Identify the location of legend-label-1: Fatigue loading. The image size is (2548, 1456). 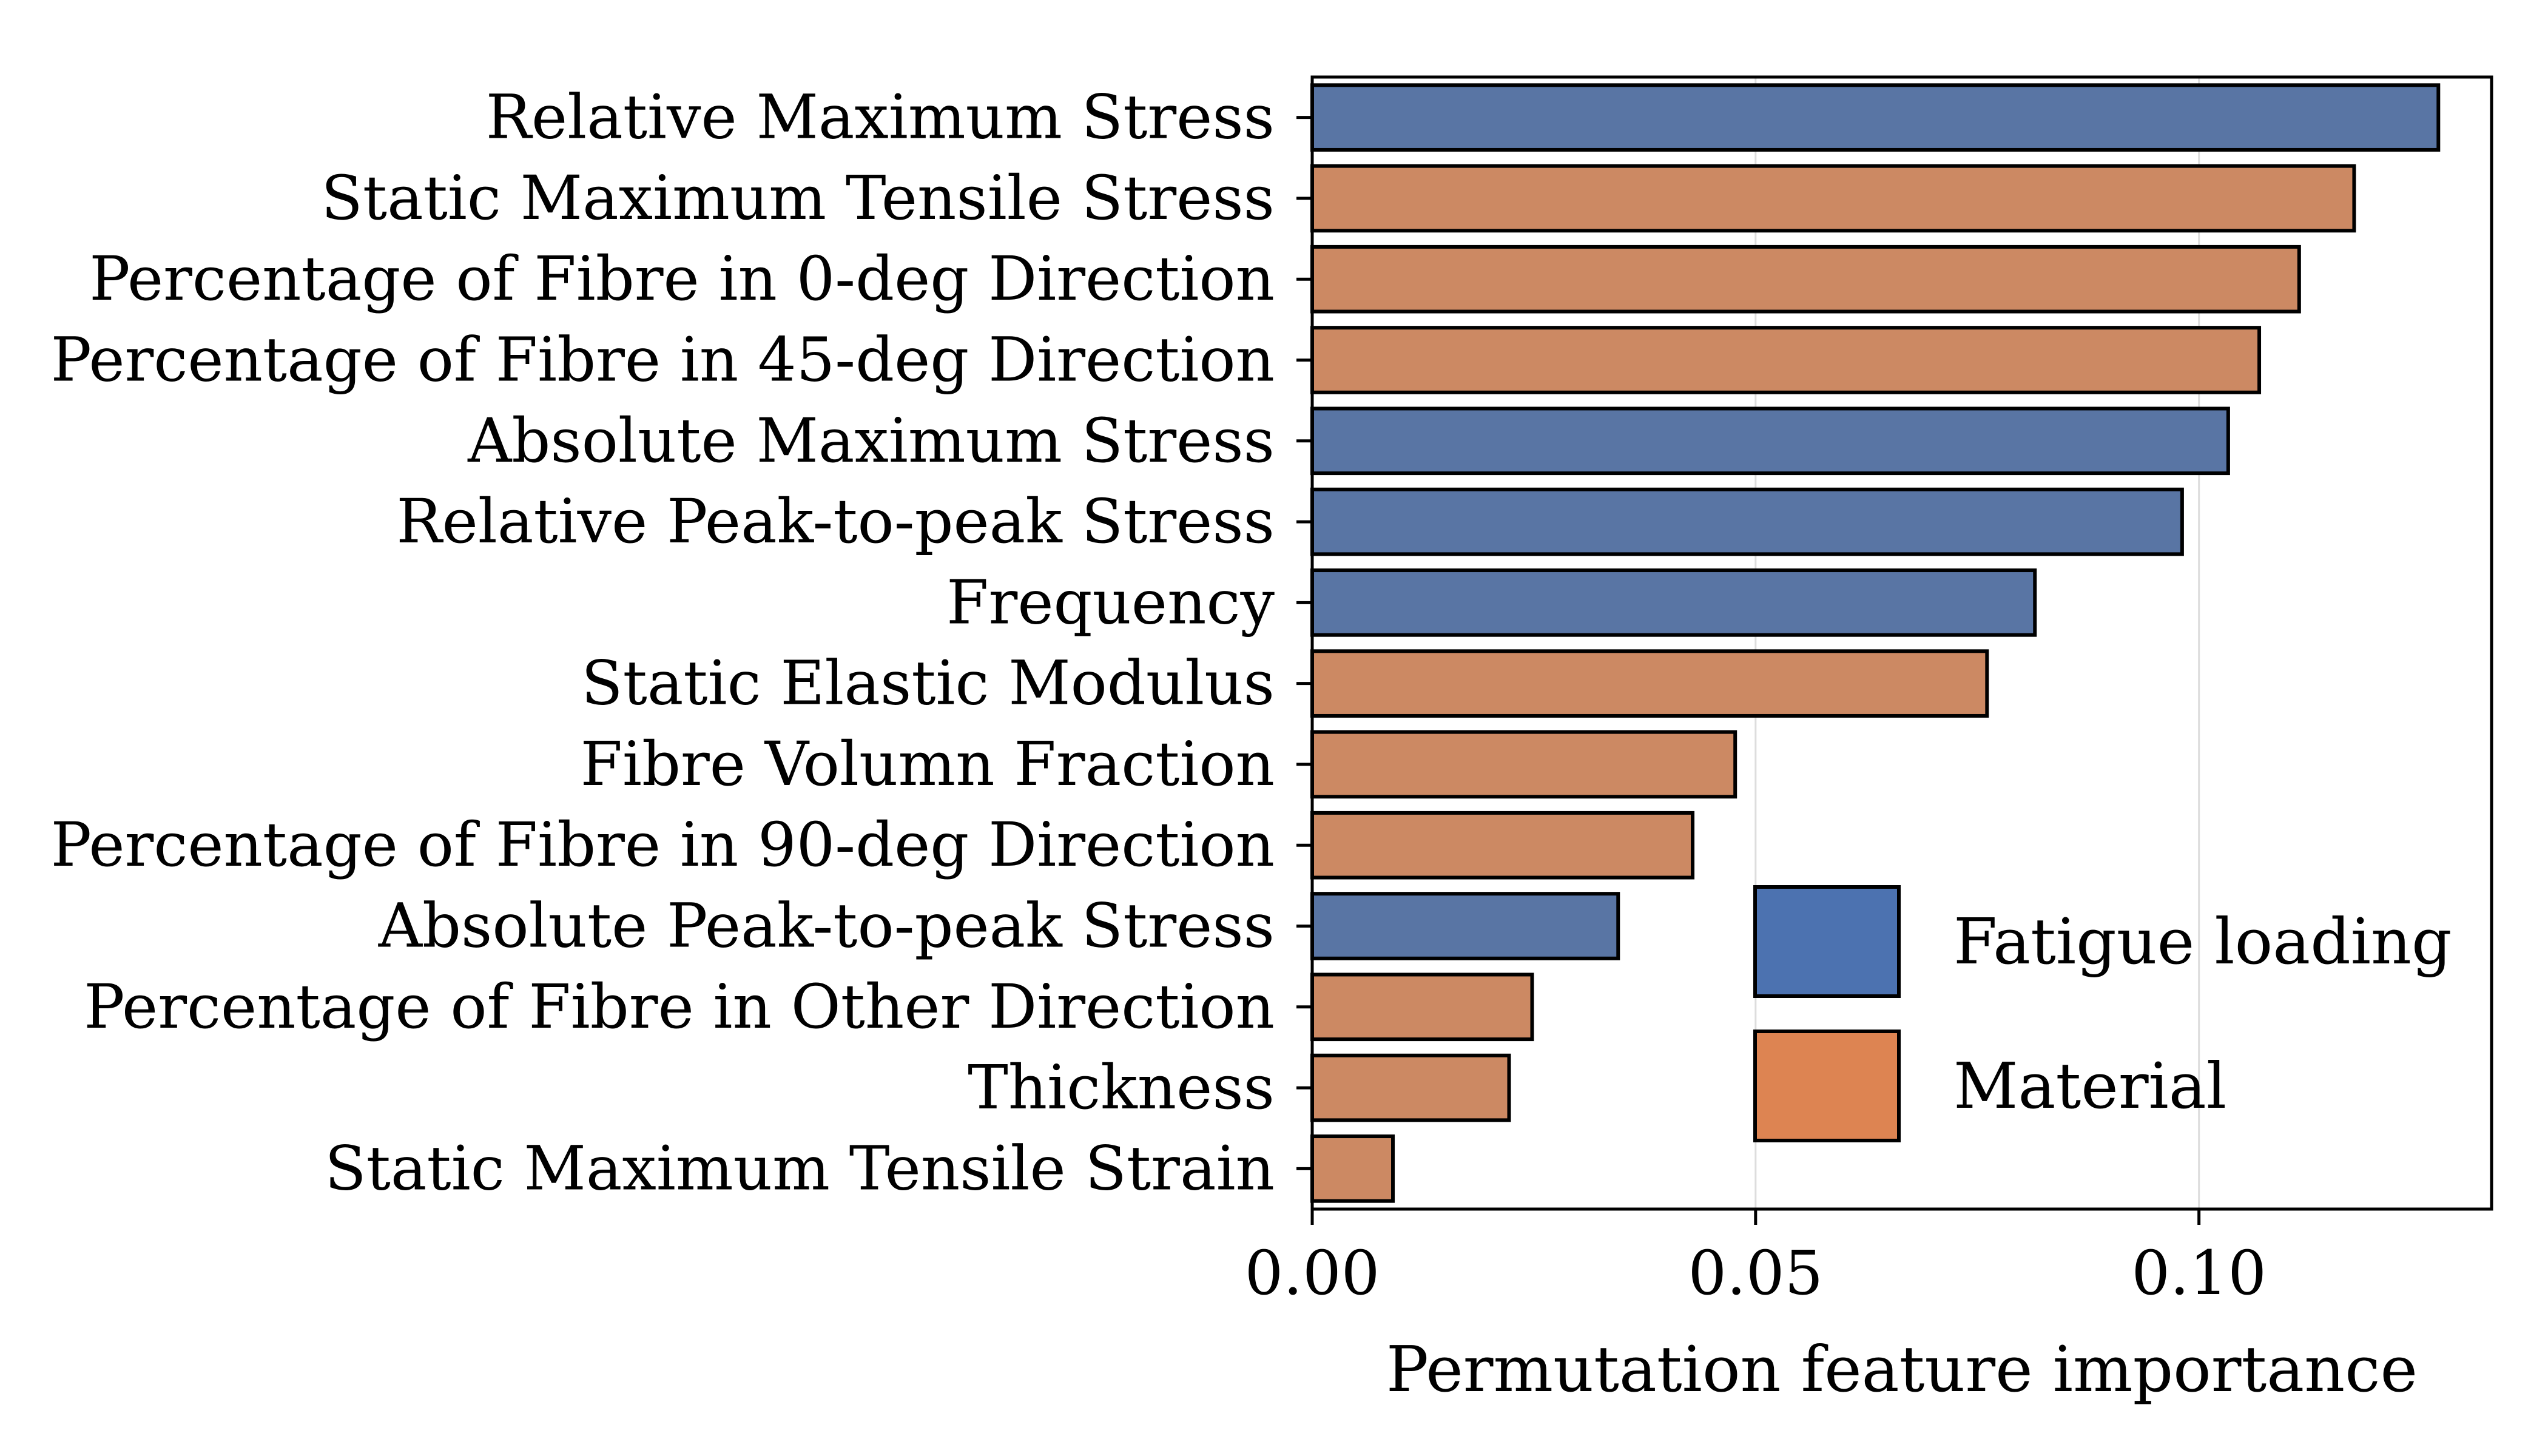
(2202, 942).